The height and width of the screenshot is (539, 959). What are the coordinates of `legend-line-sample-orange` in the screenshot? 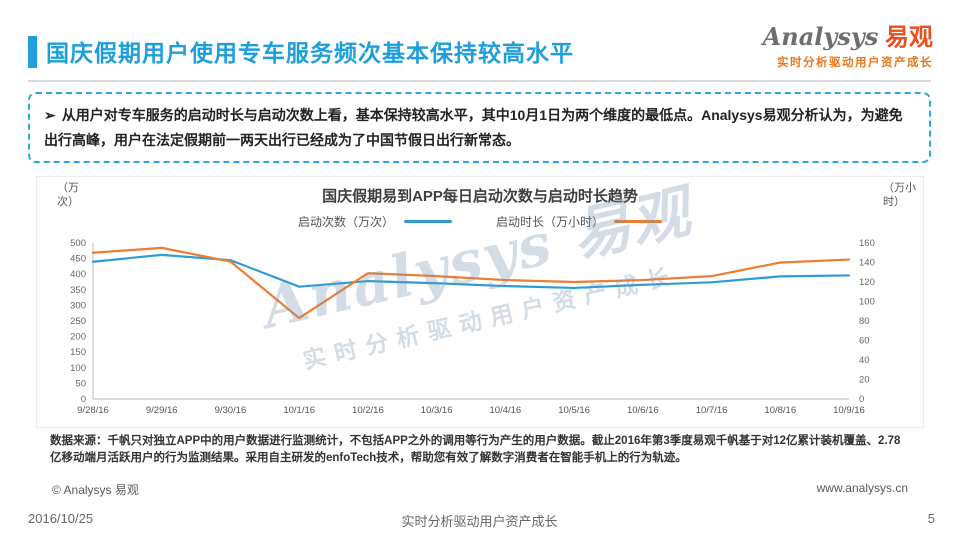 It's located at (638, 221).